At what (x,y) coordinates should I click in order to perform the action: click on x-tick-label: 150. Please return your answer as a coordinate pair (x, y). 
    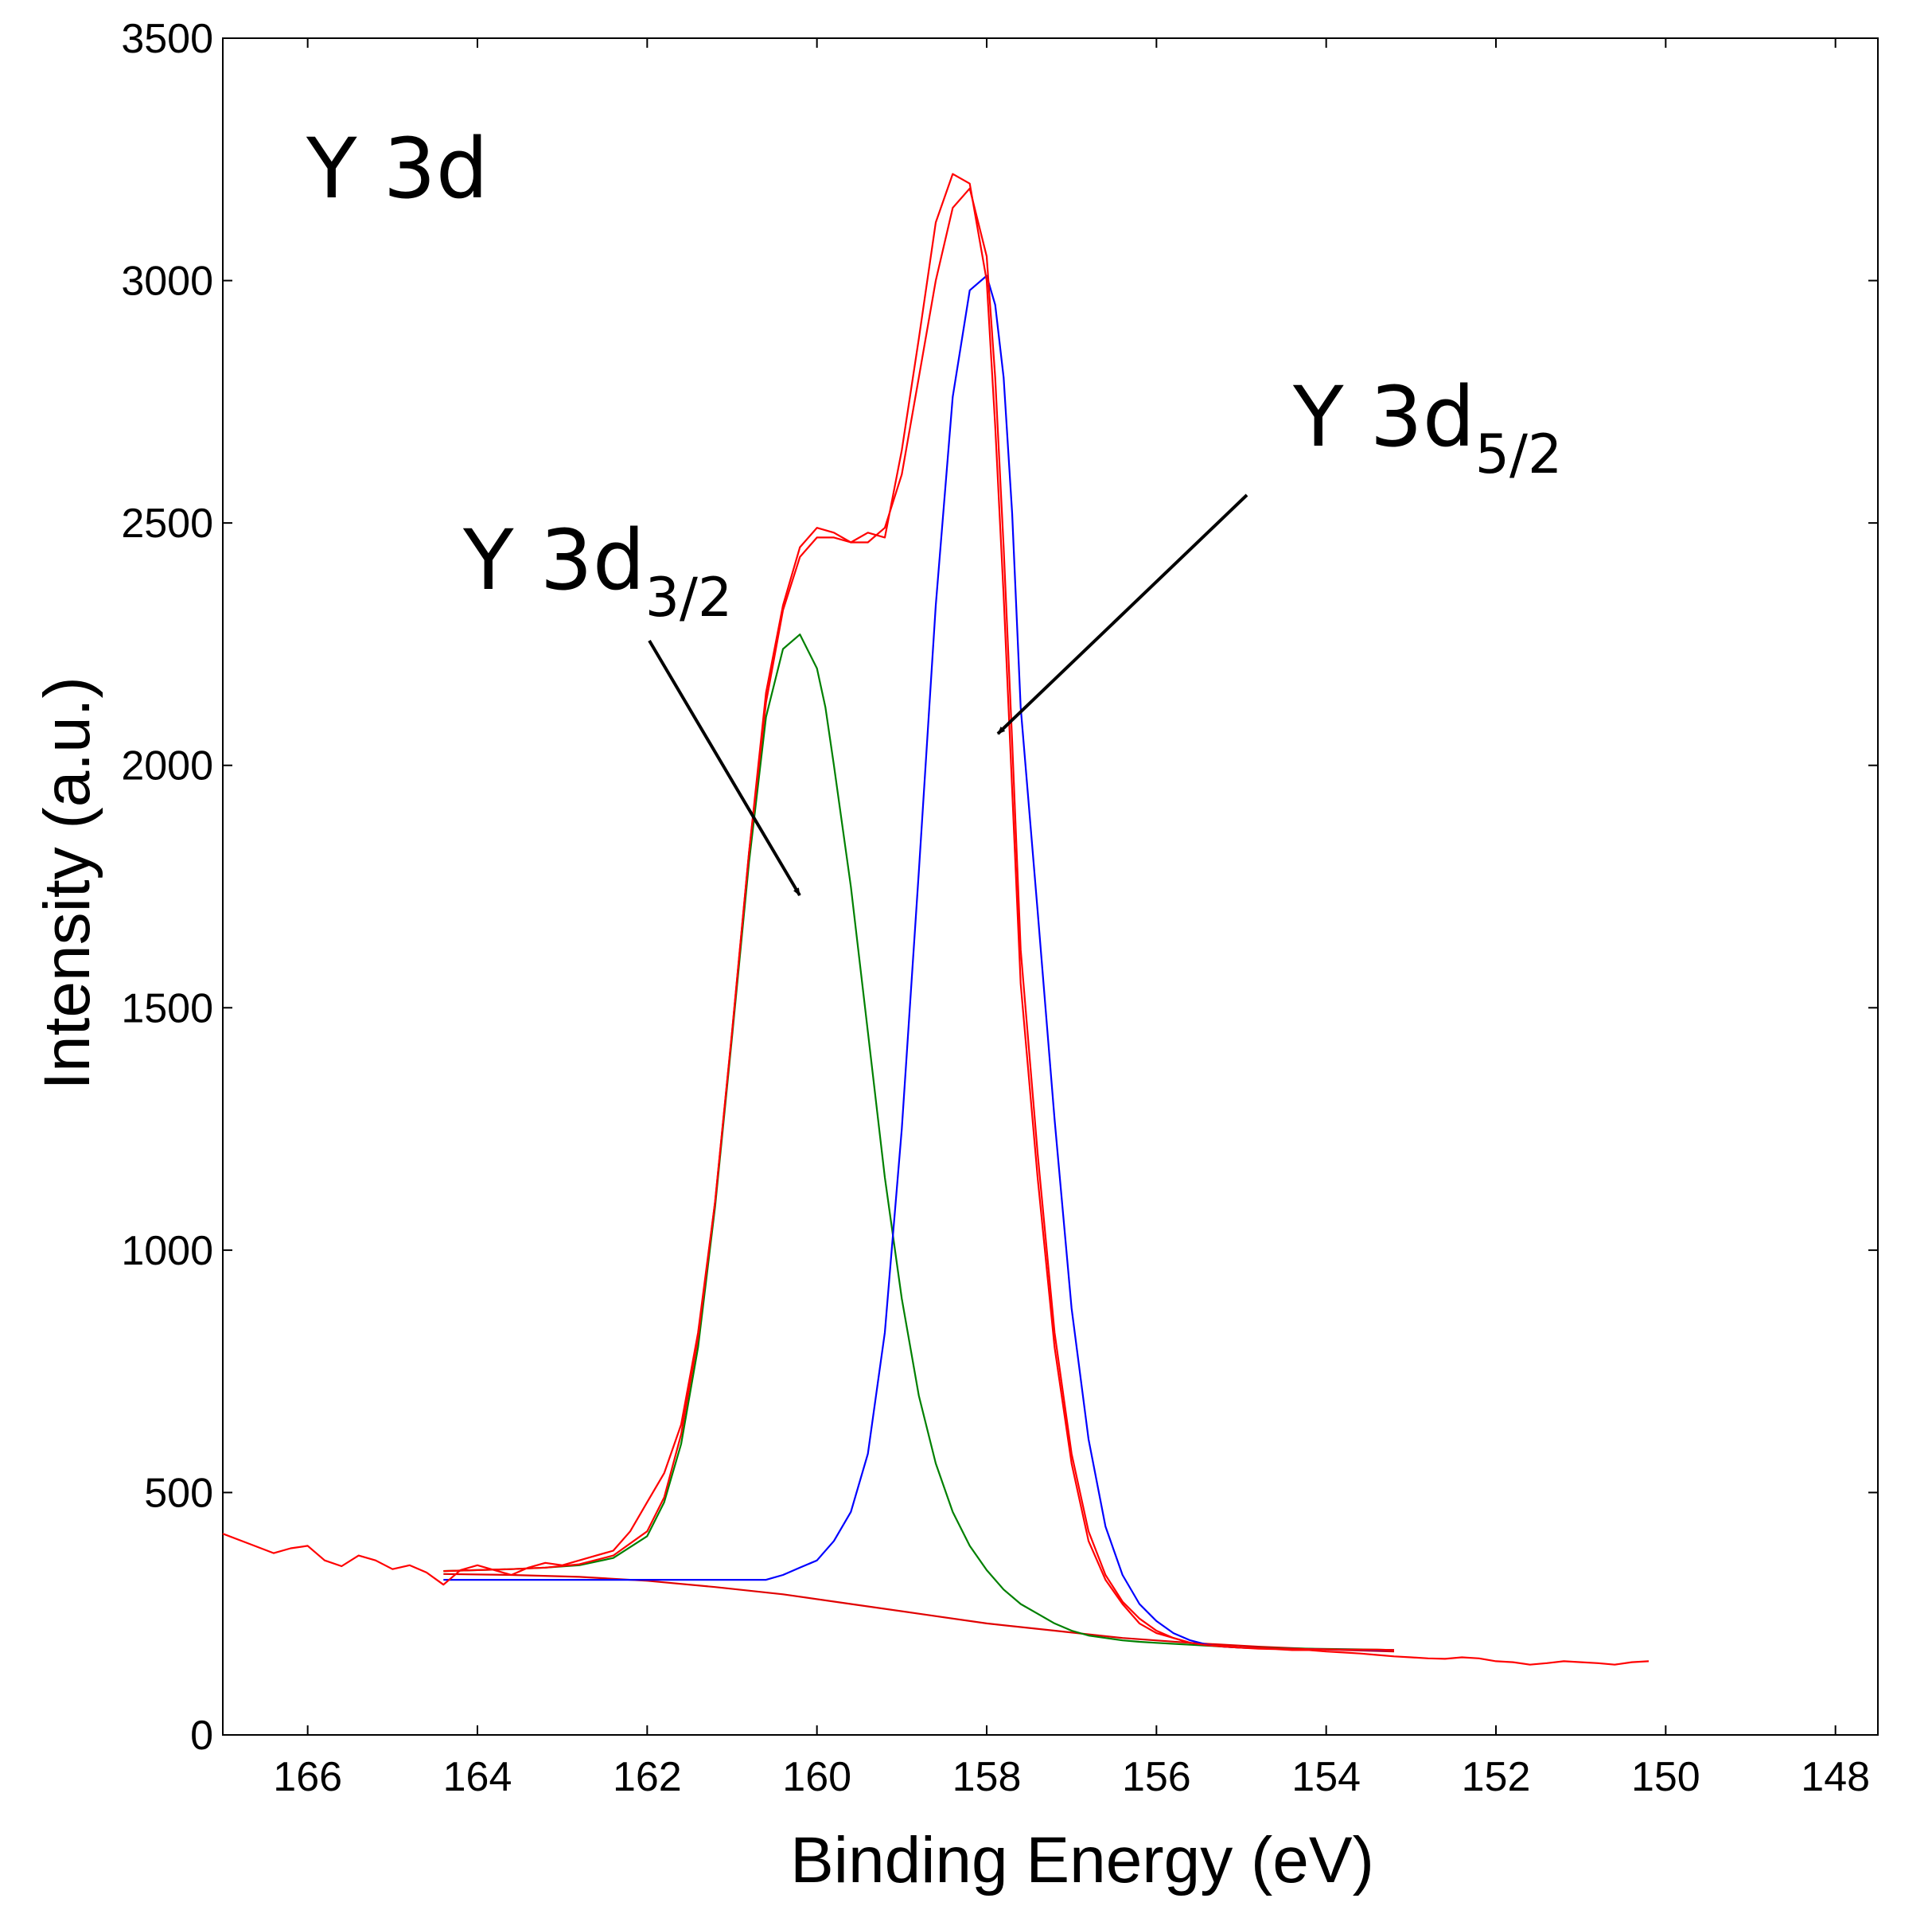
    Looking at the image, I should click on (1665, 1777).